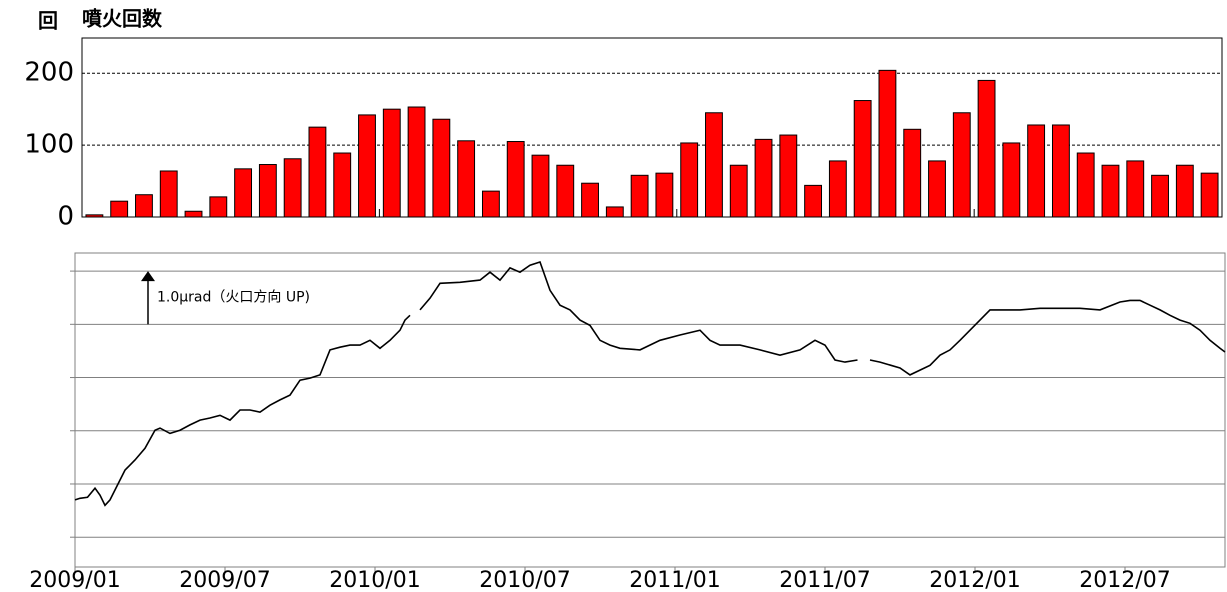 This screenshot has width=1227, height=592. I want to click on x-tick-label: 2011/07, so click(824, 580).